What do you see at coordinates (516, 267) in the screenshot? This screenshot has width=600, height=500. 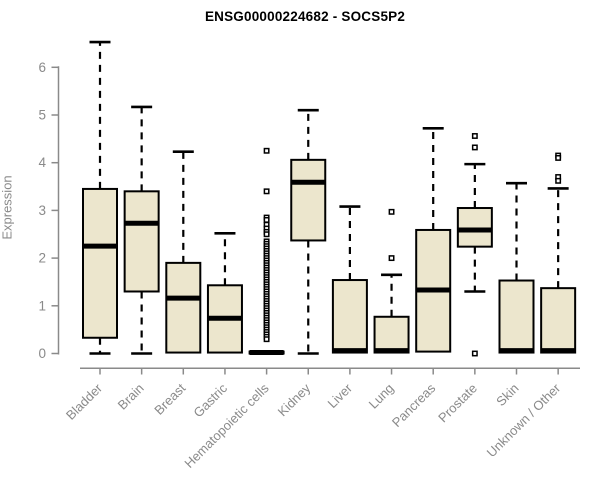 I see `box-skin` at bounding box center [516, 267].